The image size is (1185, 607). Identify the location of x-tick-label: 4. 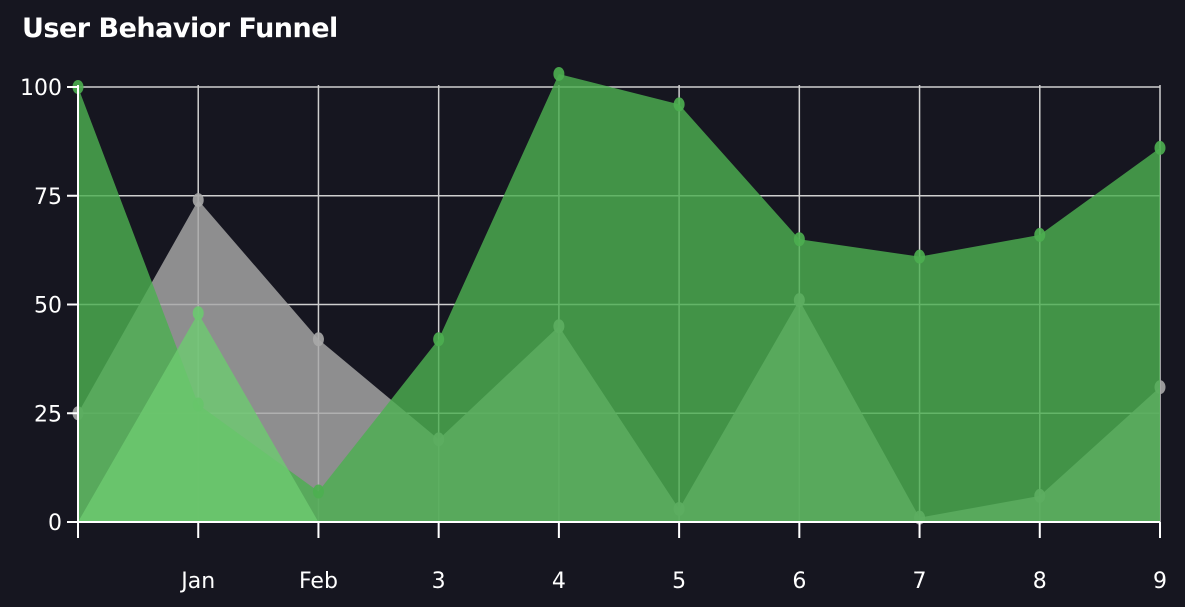
(559, 581).